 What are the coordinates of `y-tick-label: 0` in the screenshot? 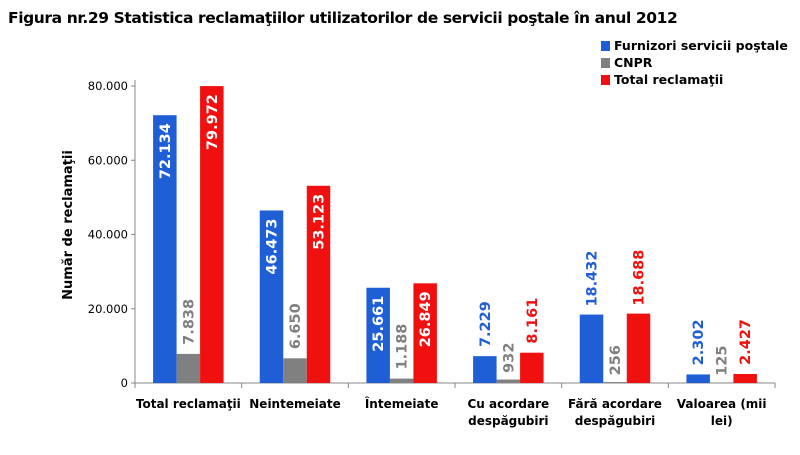 It's located at (124, 383).